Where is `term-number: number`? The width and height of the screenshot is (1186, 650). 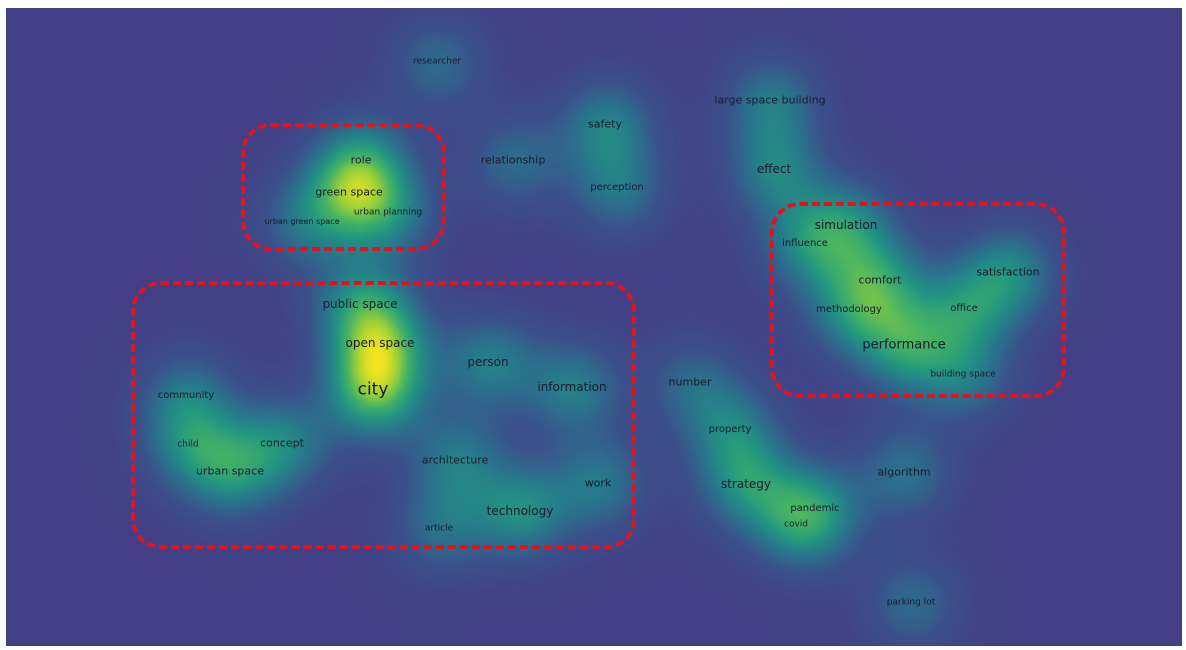 term-number: number is located at coordinates (690, 382).